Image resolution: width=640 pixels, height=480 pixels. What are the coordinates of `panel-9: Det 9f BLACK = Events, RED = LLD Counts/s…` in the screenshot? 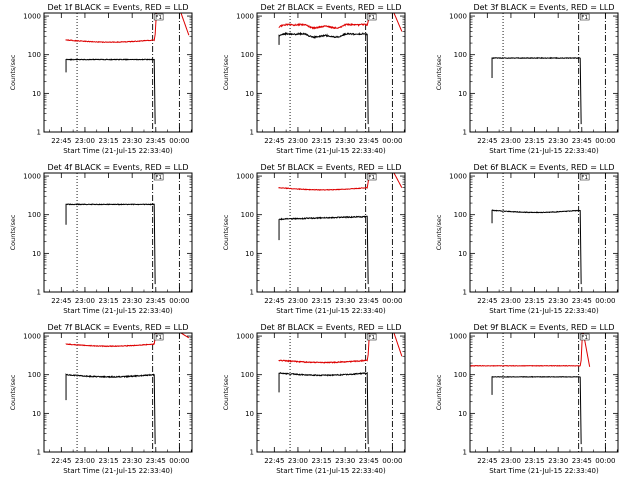 It's located at (527, 399).